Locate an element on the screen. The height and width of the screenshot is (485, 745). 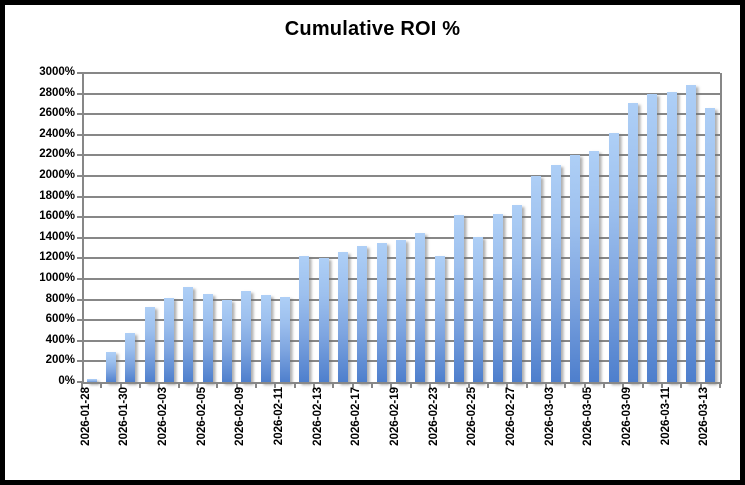
y-axis-label: 800% is located at coordinates (60, 298).